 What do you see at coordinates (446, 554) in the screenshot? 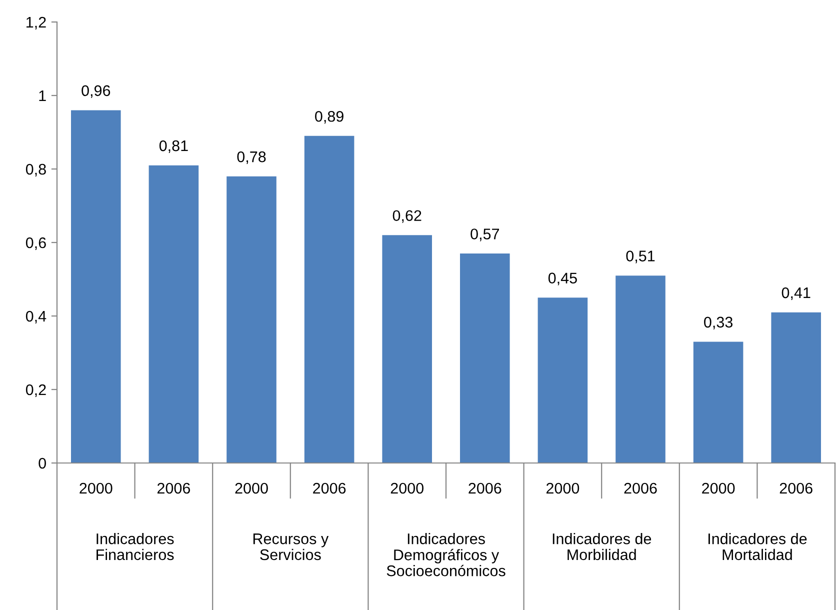
I see `text: Indicadores Demográficos y Socioeconómicos` at bounding box center [446, 554].